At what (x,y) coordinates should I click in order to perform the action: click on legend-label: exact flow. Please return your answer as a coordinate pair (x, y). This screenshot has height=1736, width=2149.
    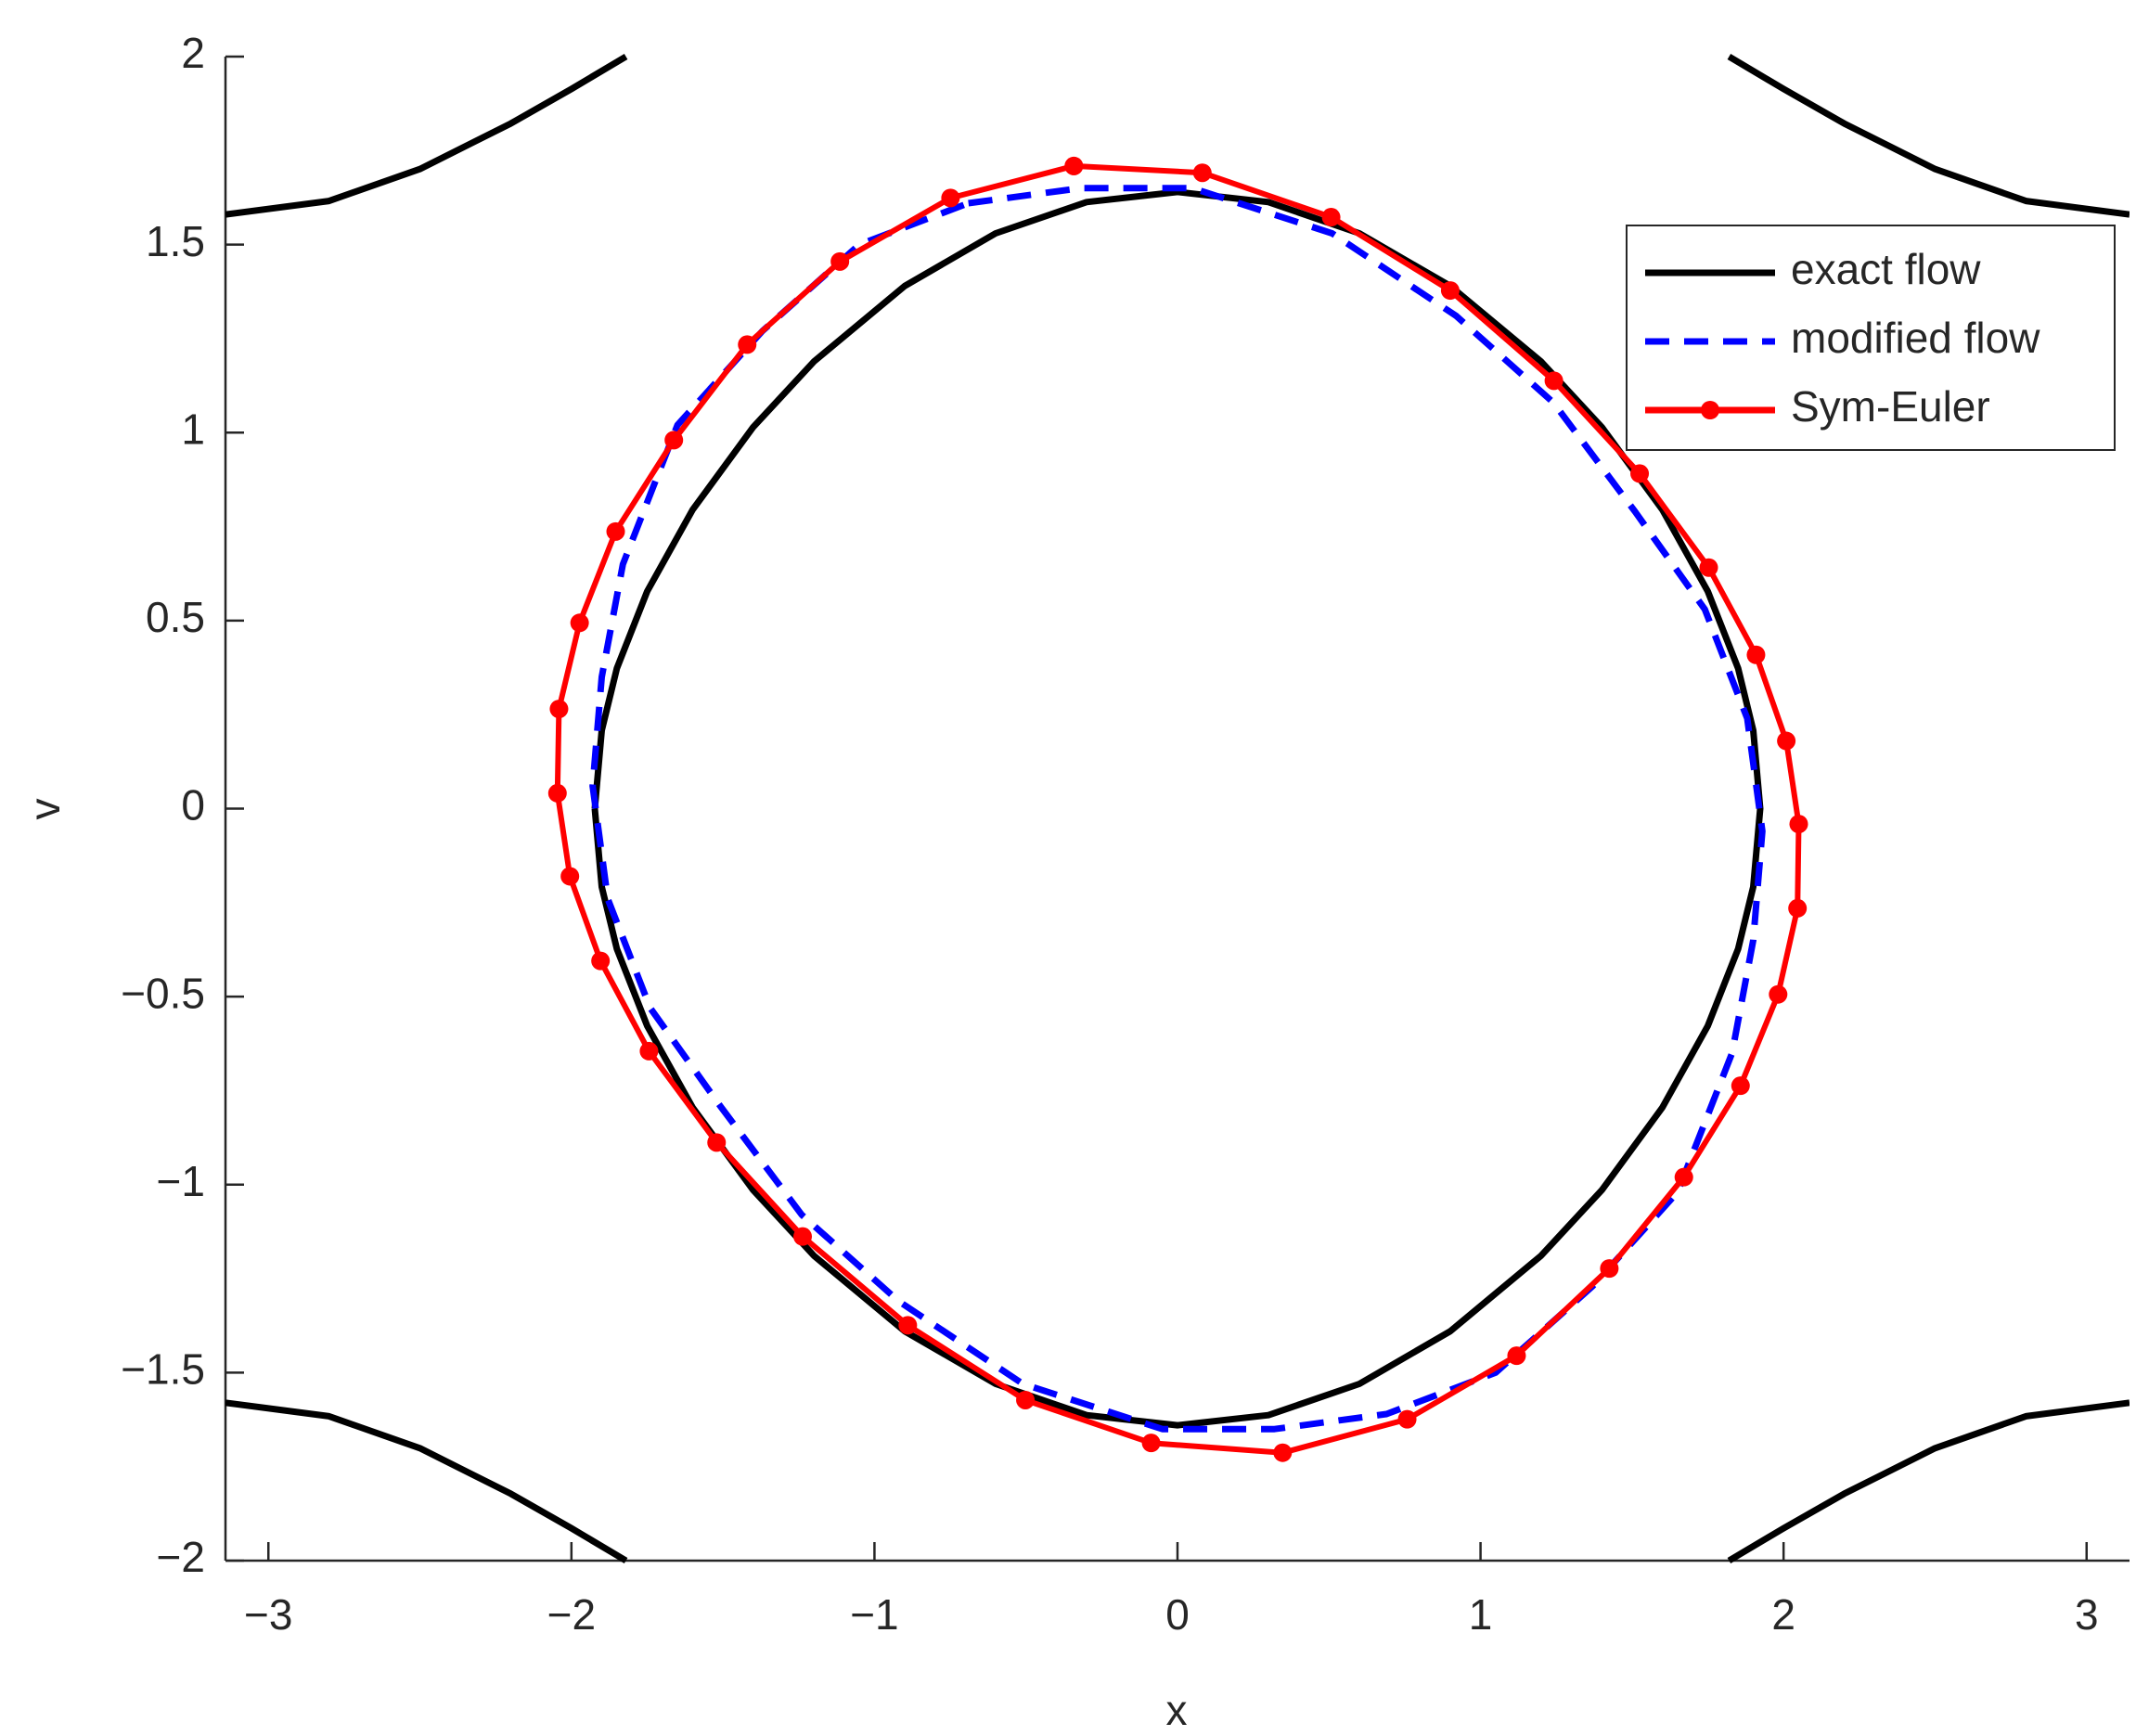
    Looking at the image, I should click on (1886, 269).